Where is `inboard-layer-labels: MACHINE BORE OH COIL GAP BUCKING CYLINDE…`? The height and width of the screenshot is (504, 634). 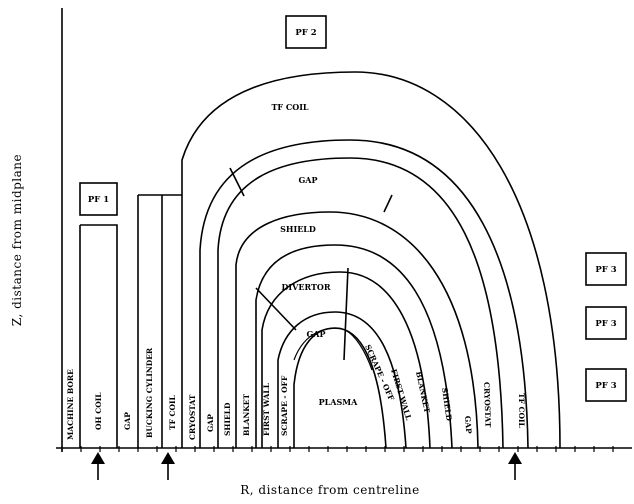
inboard-layer-labels: MACHINE BORE OH COIL GAP BUCKING CYLINDE… is located at coordinates (177, 393).